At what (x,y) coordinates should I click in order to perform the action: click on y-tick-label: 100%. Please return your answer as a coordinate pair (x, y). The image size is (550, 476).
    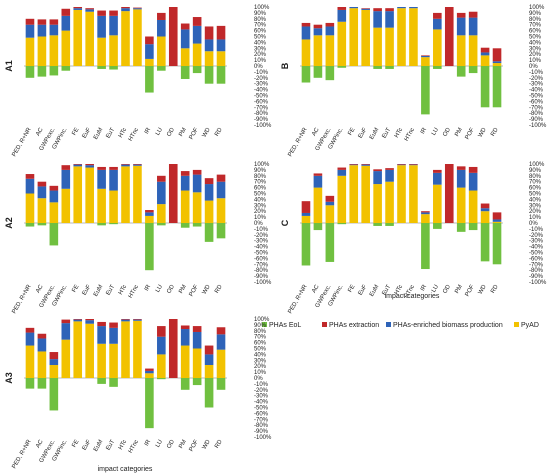
    Looking at the image, I should click on (537, 8).